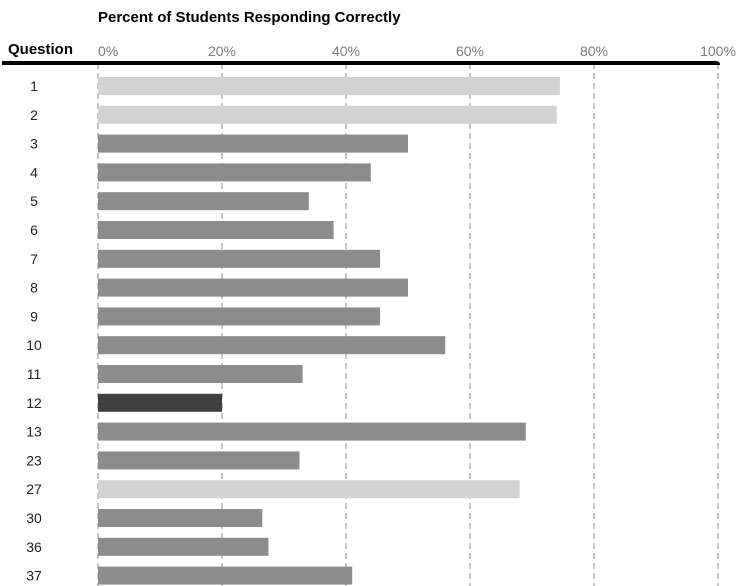 Image resolution: width=737 pixels, height=586 pixels. Describe the element at coordinates (34, 144) in the screenshot. I see `category-label: 3` at that location.